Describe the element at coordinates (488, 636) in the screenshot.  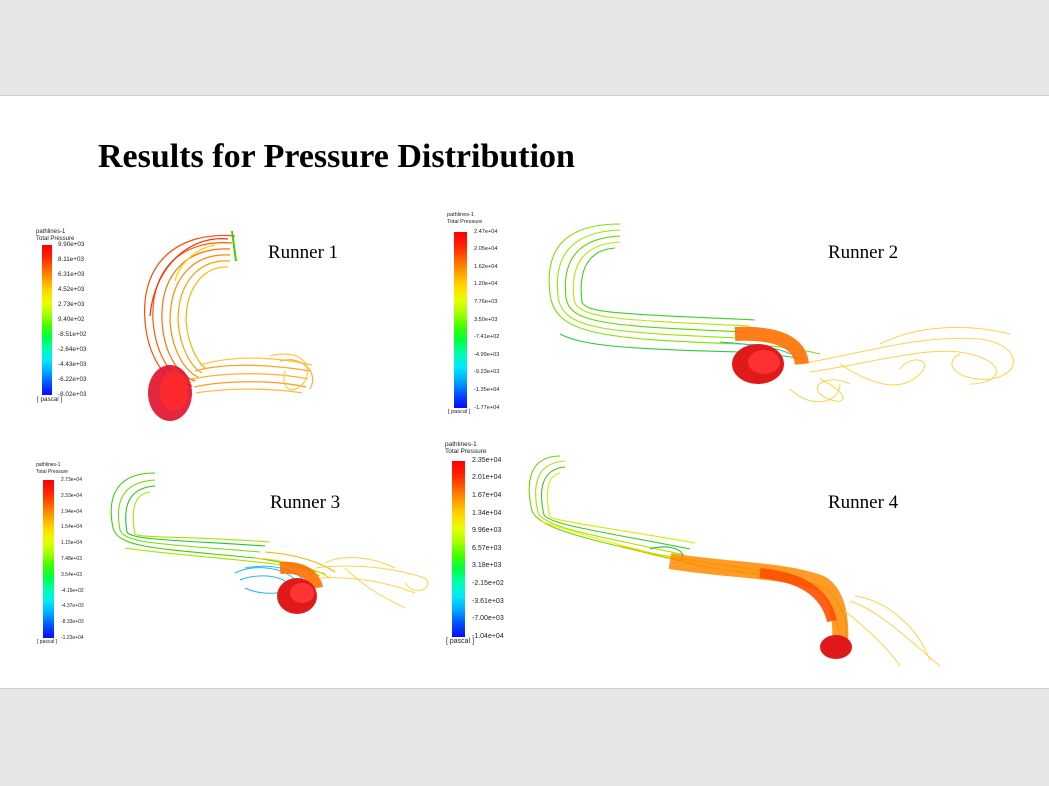
I see `legend-tick-label: -1.04e+04` at that location.